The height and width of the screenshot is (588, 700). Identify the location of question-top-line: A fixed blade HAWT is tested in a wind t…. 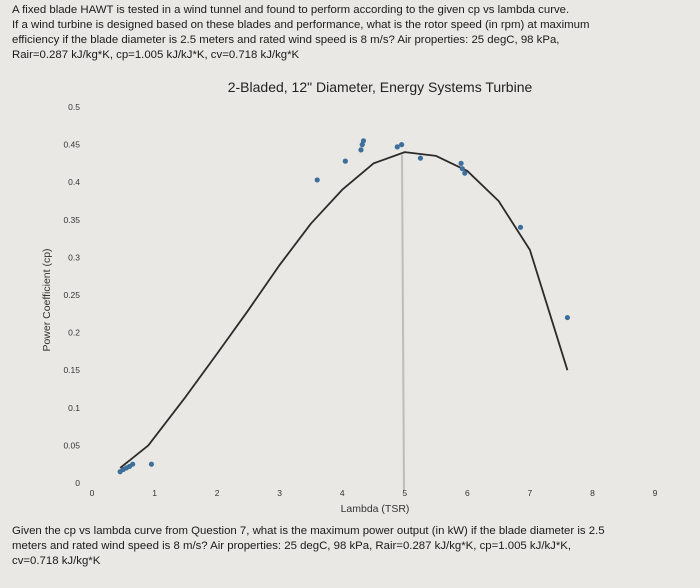
(291, 10).